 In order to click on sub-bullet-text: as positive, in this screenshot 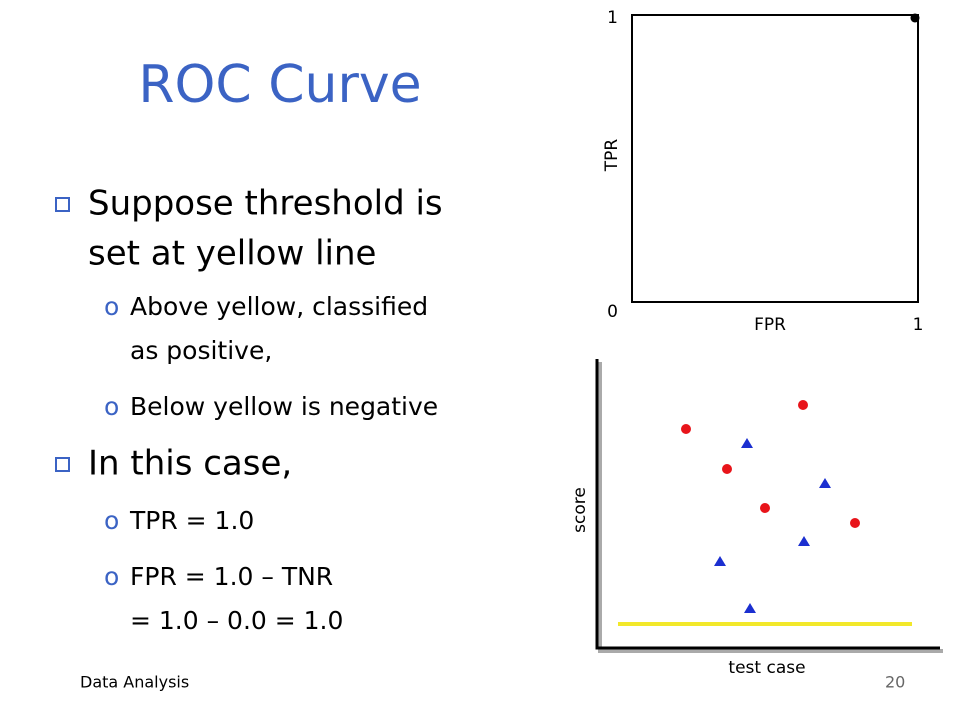, I will do `click(201, 350)`.